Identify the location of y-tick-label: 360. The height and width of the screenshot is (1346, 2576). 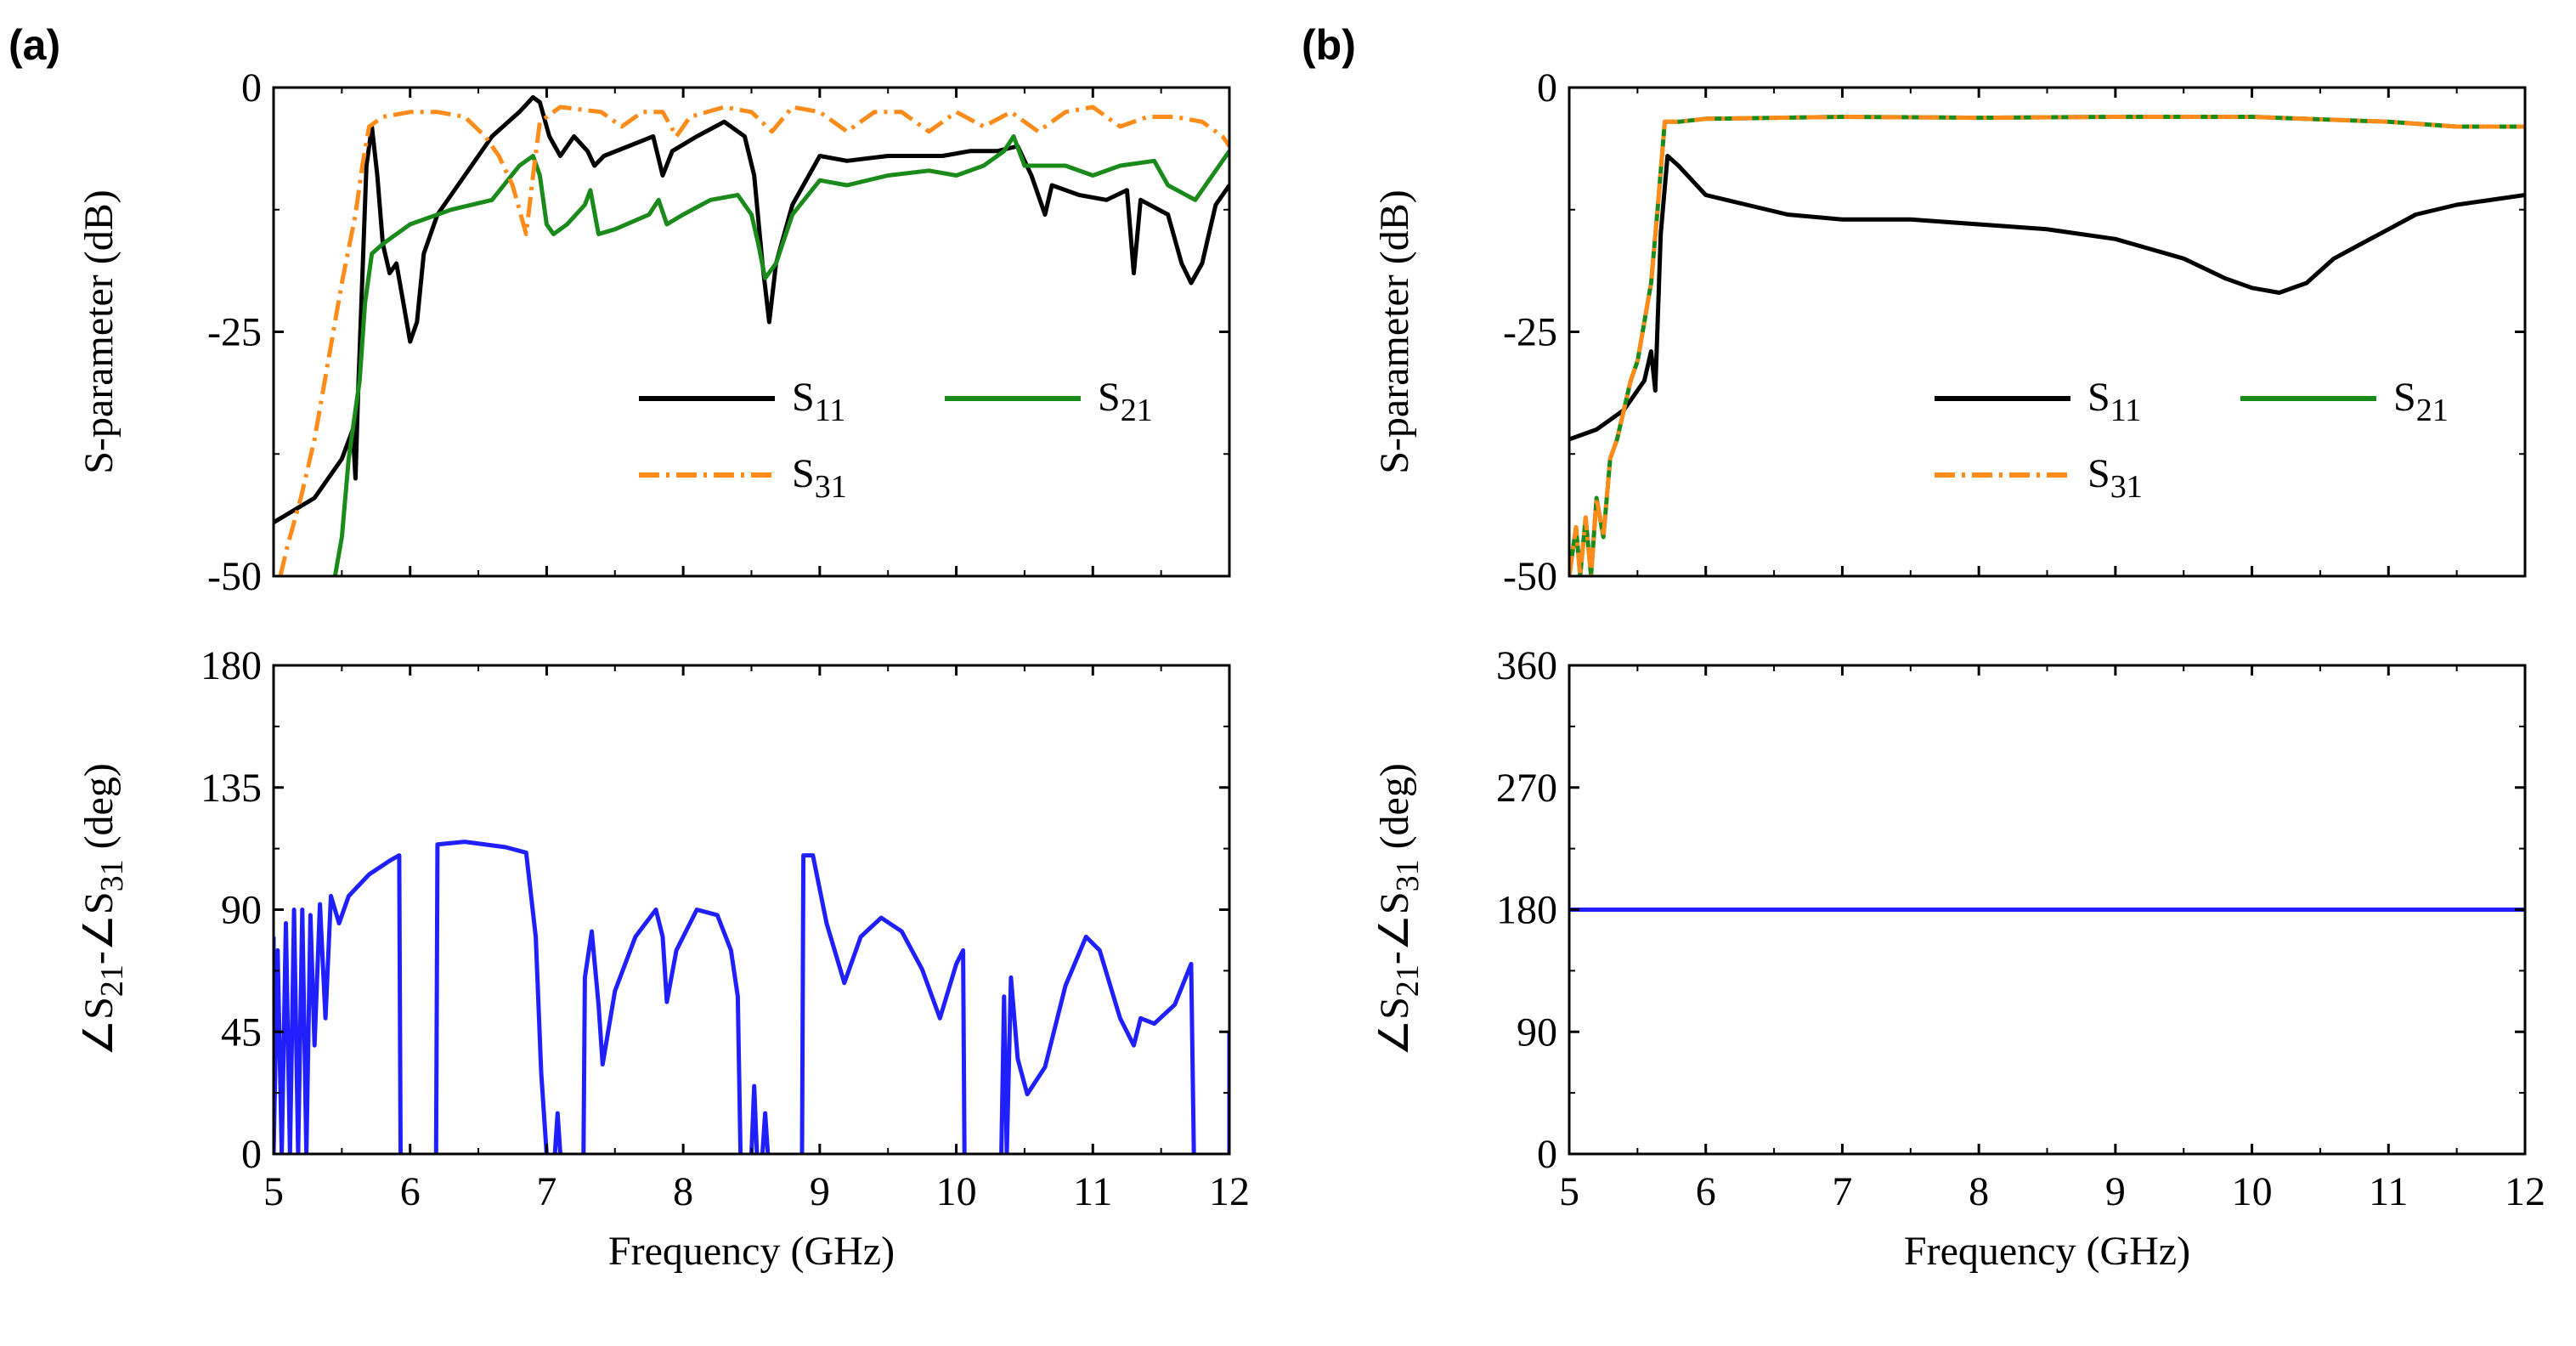
(1526, 665).